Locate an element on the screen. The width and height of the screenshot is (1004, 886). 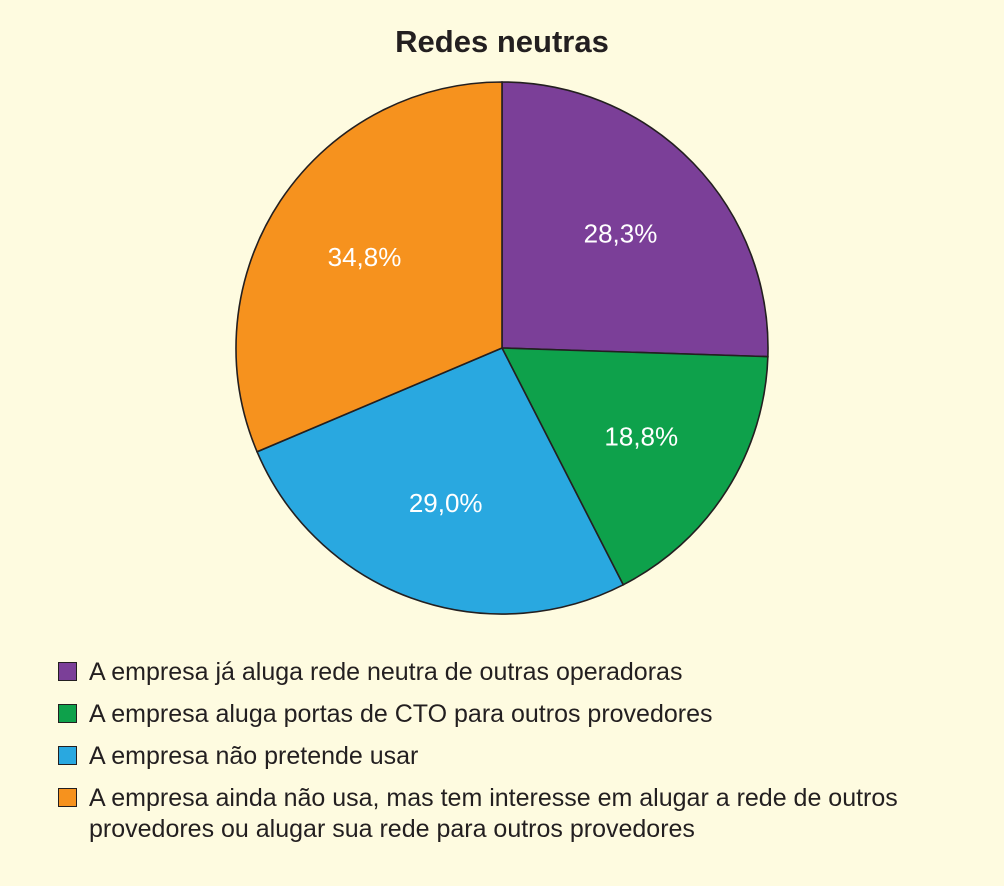
chart-title: Redes neutras is located at coordinates (502, 41).